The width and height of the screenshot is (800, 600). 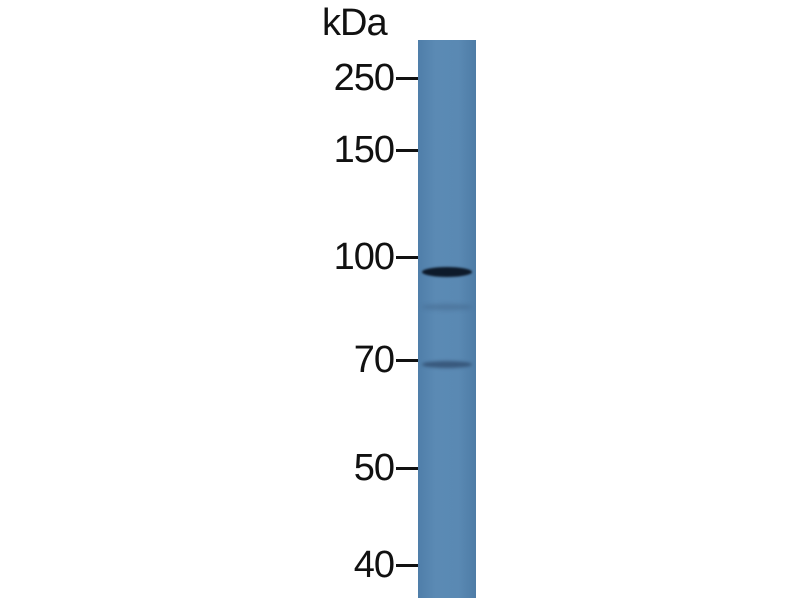 I want to click on marker-100: 100, so click(x=209, y=257).